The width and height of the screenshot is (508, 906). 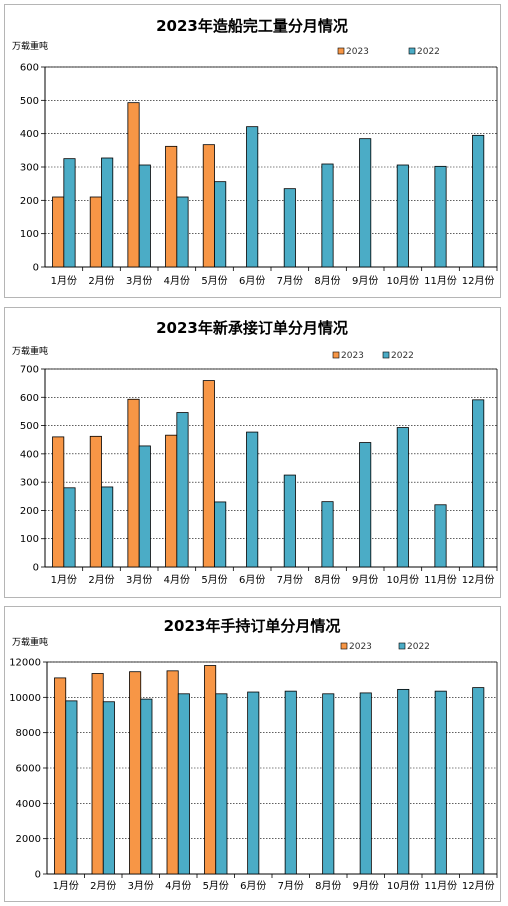 What do you see at coordinates (25, 698) in the screenshot?
I see `y-tick-label: 10000` at bounding box center [25, 698].